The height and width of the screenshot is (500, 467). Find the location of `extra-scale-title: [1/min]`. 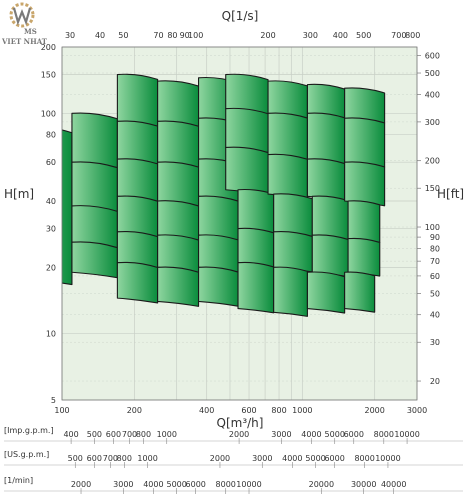

extra-scale-title: [1/min] is located at coordinates (18, 480).